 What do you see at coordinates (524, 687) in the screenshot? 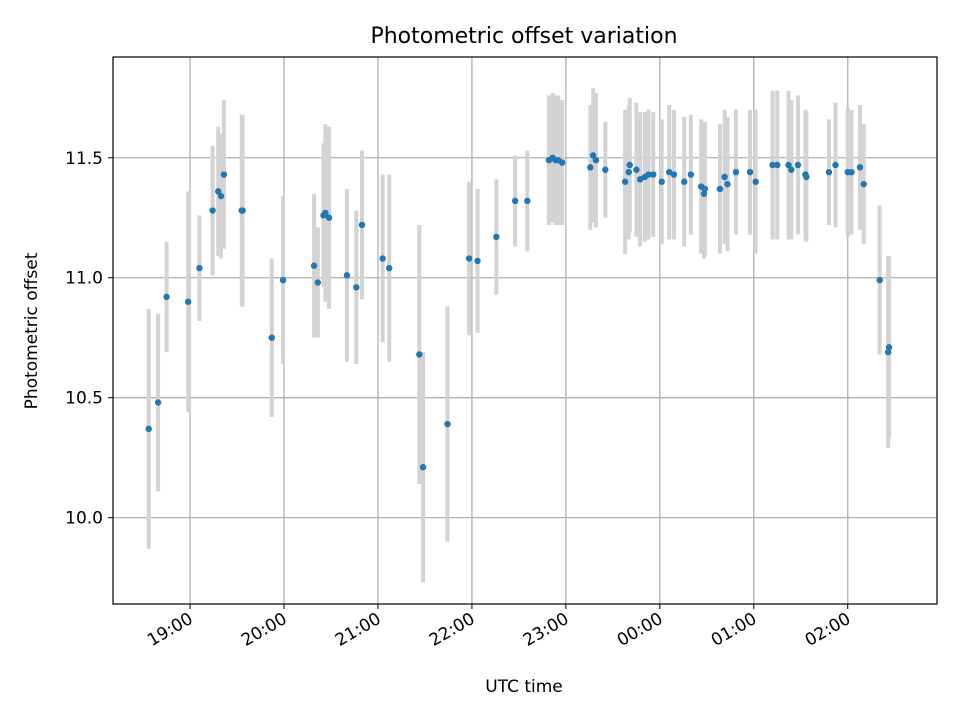
I see `x-axis-label: UTC time` at bounding box center [524, 687].